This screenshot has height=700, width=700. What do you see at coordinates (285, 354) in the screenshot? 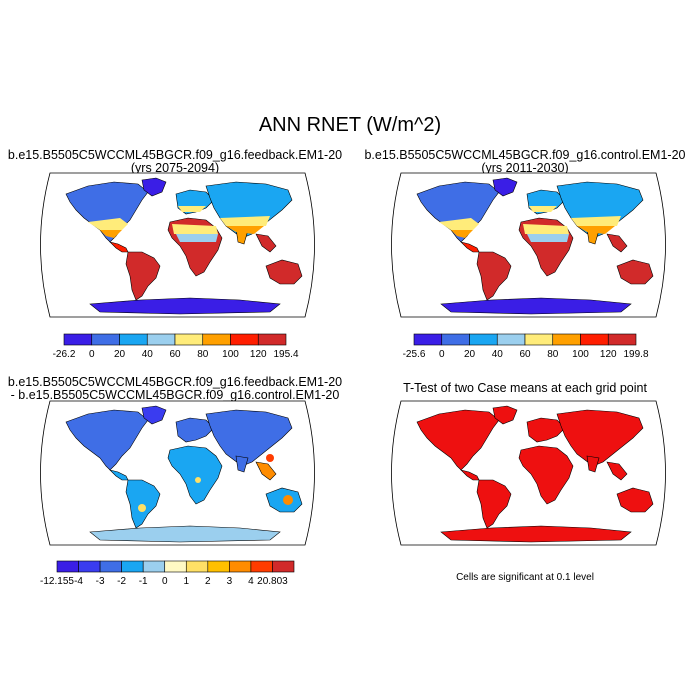
I see `colorbar-label: 195.4` at bounding box center [285, 354].